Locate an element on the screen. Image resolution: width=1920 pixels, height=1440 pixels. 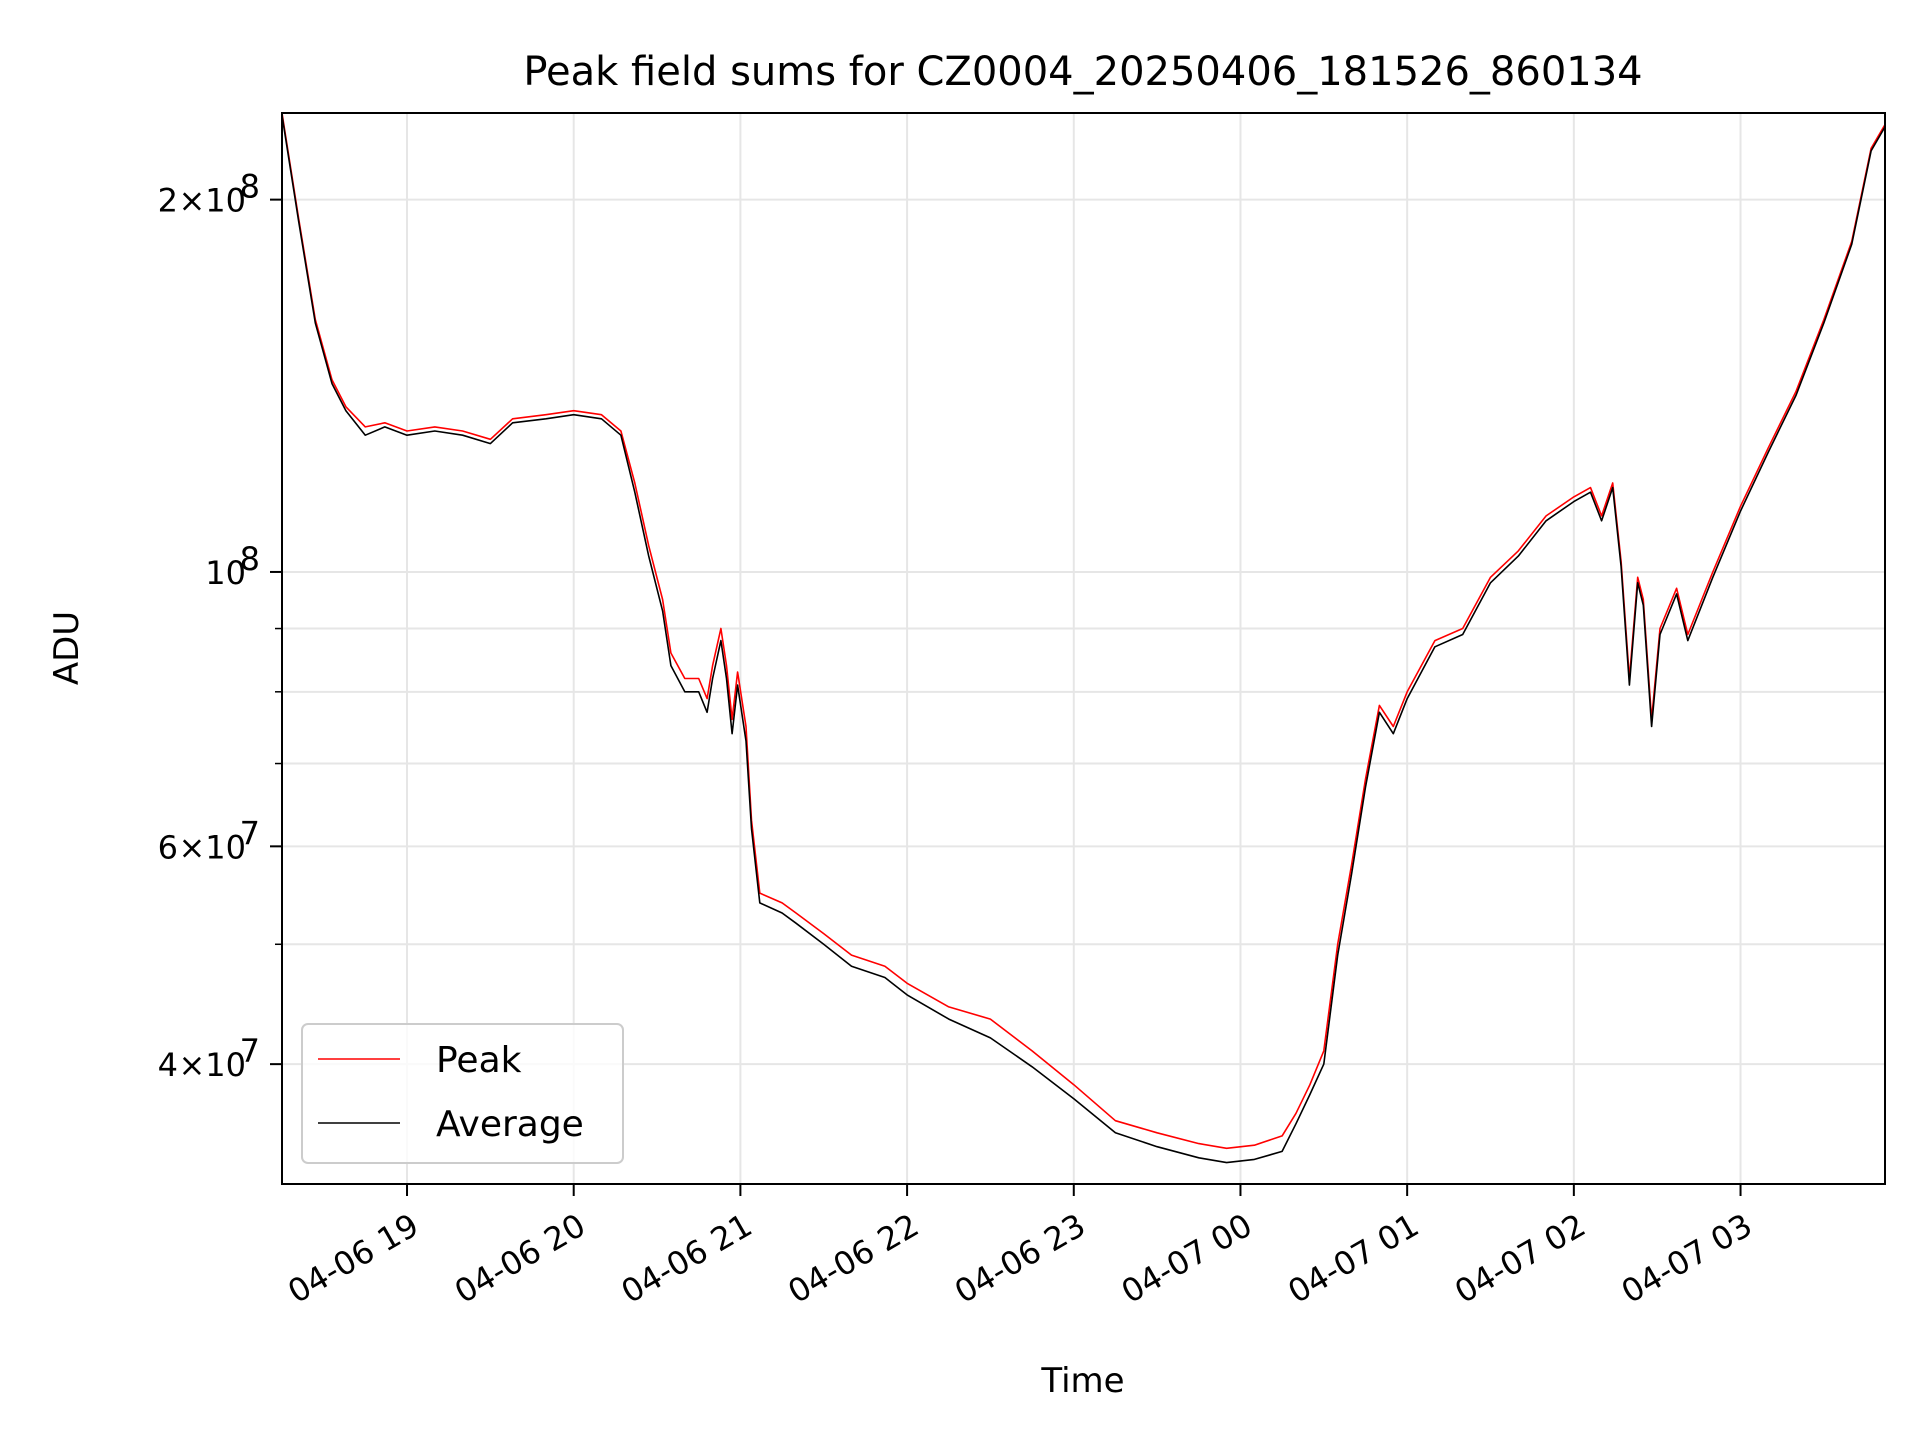
legend: Peak Average is located at coordinates (462, 1093).